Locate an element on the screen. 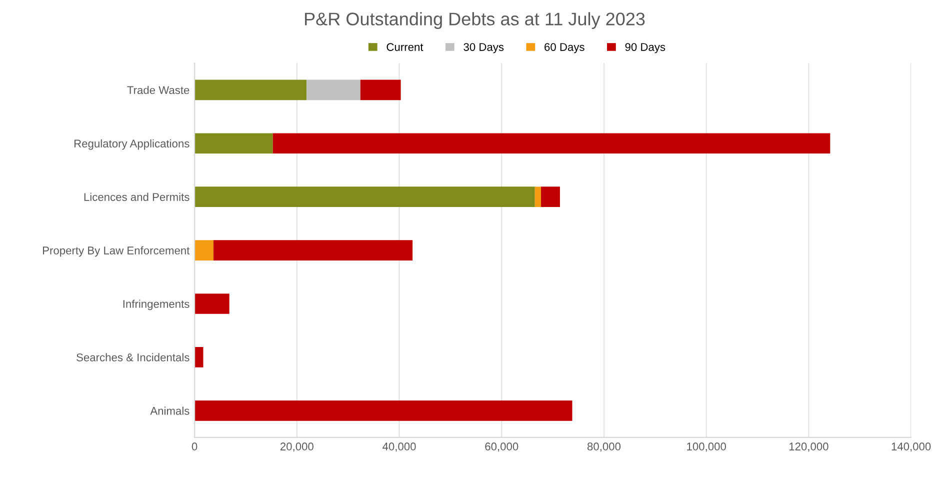 The image size is (949, 486). y-tick-label: Trade Waste is located at coordinates (158, 90).